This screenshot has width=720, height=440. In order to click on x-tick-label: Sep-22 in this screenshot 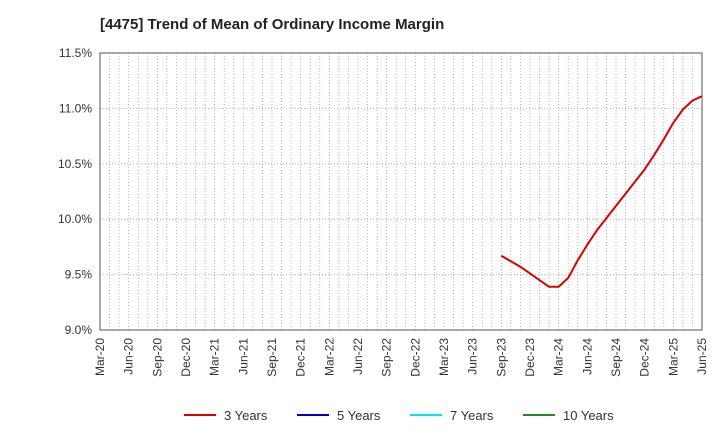, I will do `click(387, 357)`.